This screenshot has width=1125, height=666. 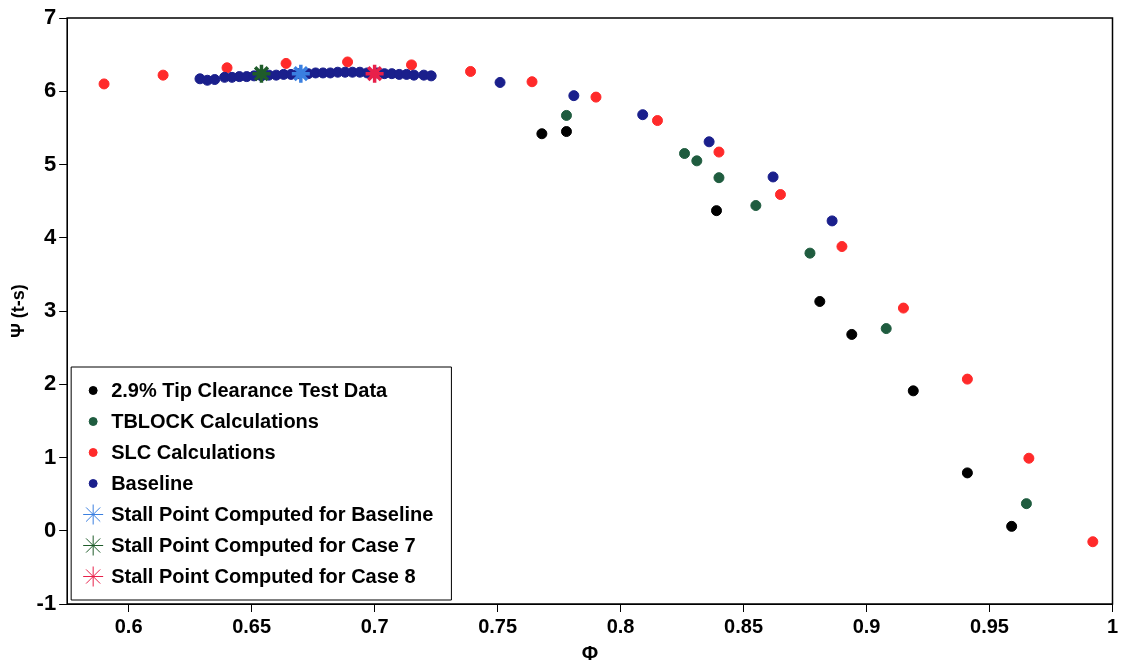 What do you see at coordinates (46, 603) in the screenshot?
I see `y-tick-label: -1` at bounding box center [46, 603].